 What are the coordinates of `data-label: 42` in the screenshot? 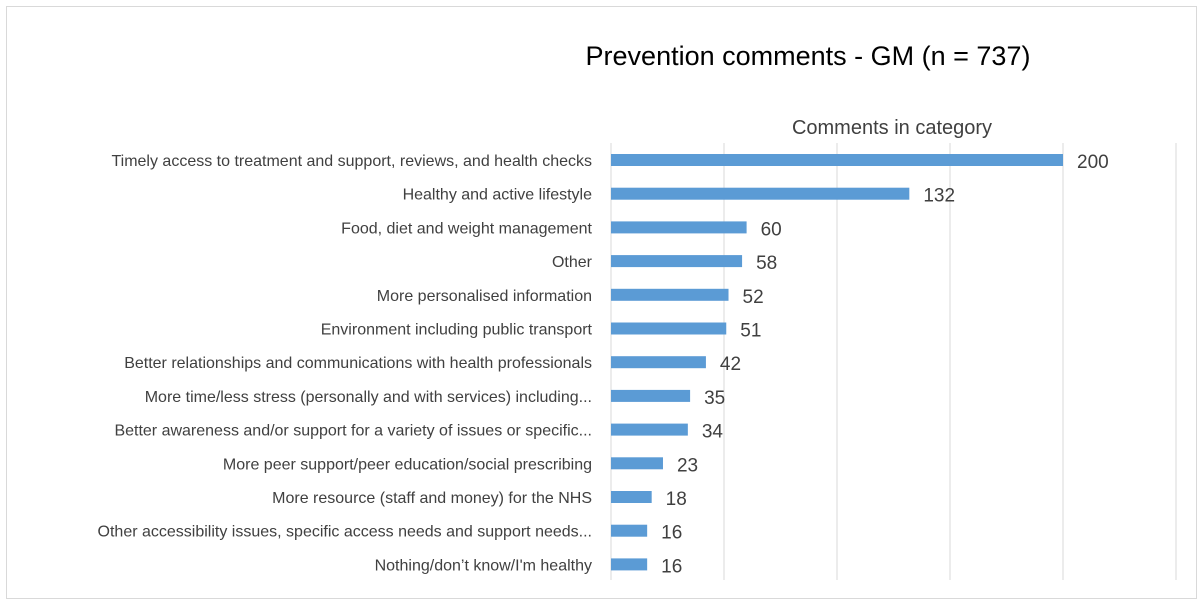 It's located at (730, 364).